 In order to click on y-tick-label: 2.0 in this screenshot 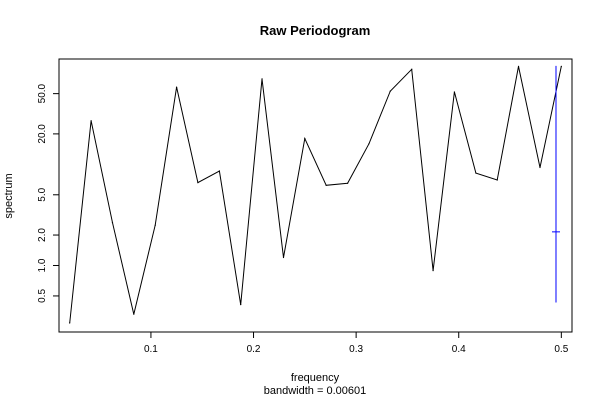, I will do `click(42, 235)`.